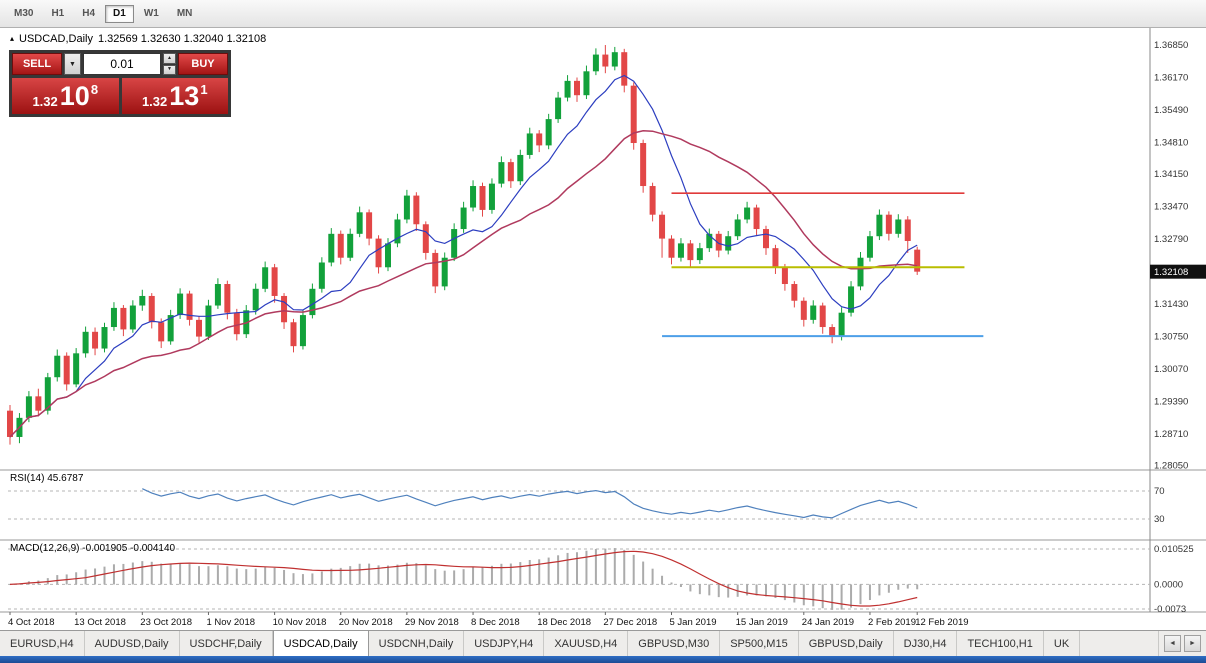  Describe the element at coordinates (1171, 466) in the screenshot. I see `svg-text: 1.28050` at that location.